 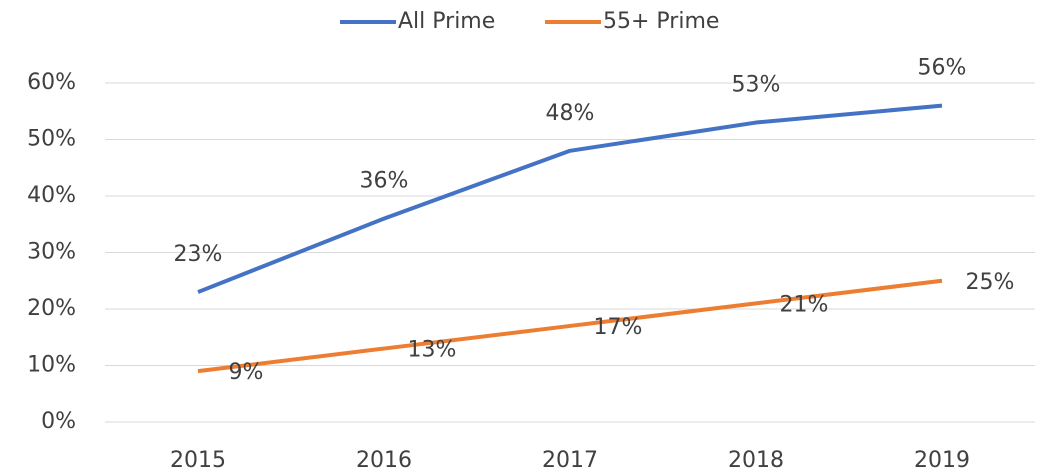 What do you see at coordinates (804, 304) in the screenshot?
I see `data-label: 21%` at bounding box center [804, 304].